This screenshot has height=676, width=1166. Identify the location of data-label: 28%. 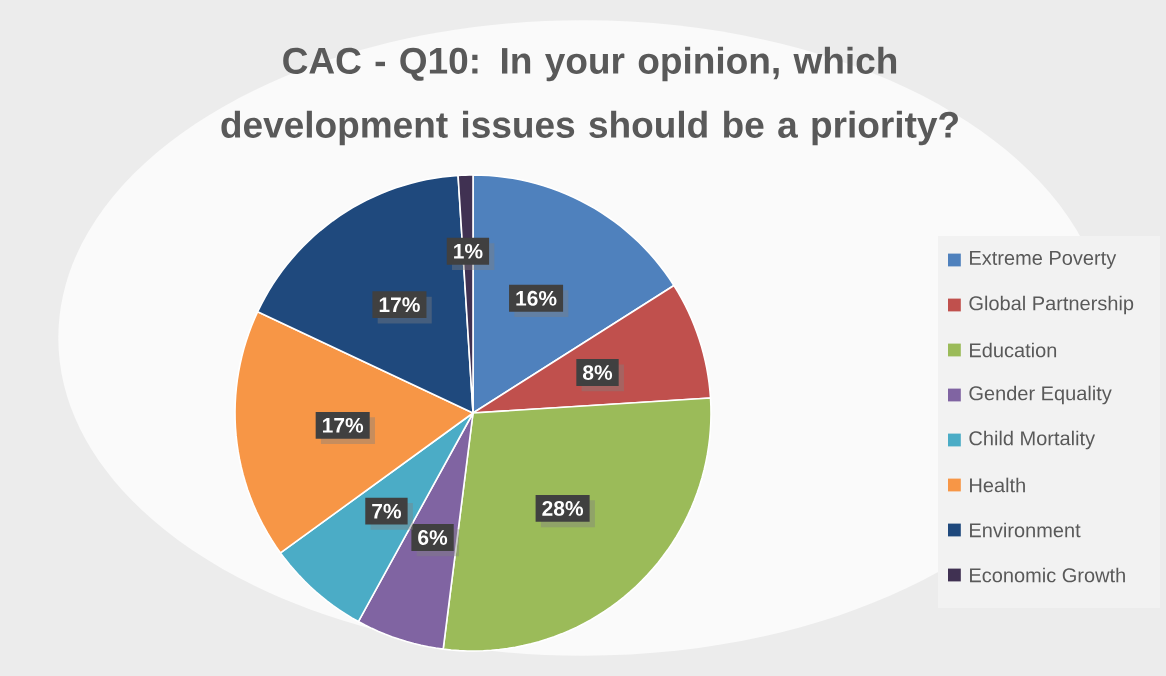
(563, 508).